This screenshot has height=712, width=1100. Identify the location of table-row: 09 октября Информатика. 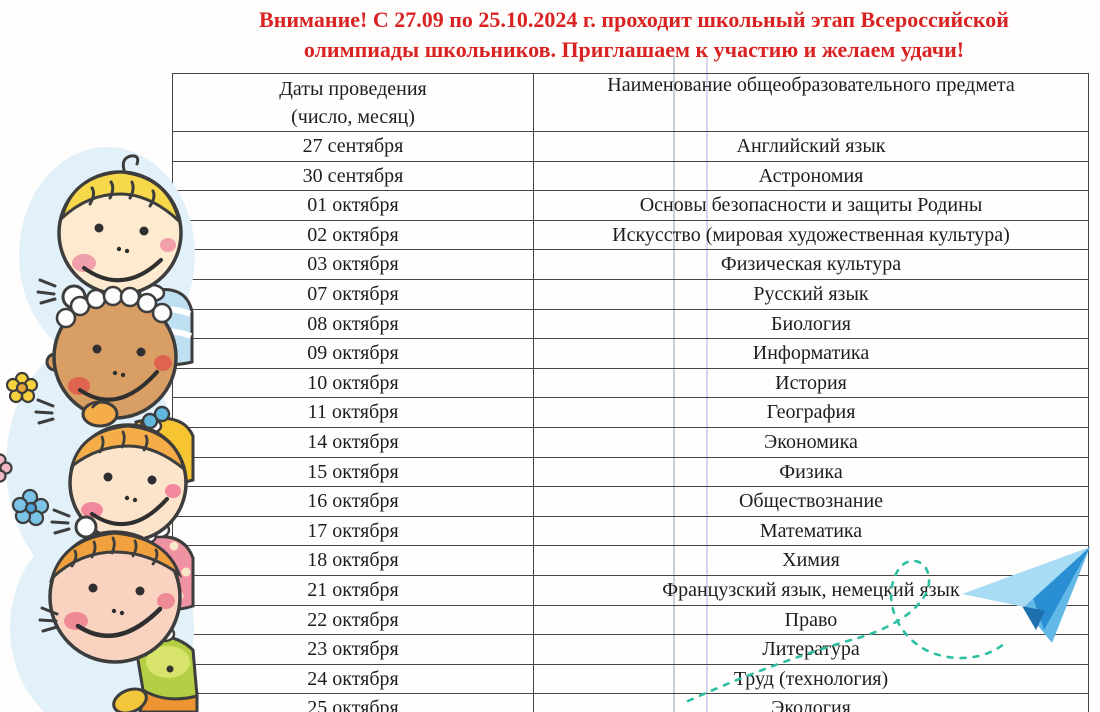
(630, 353).